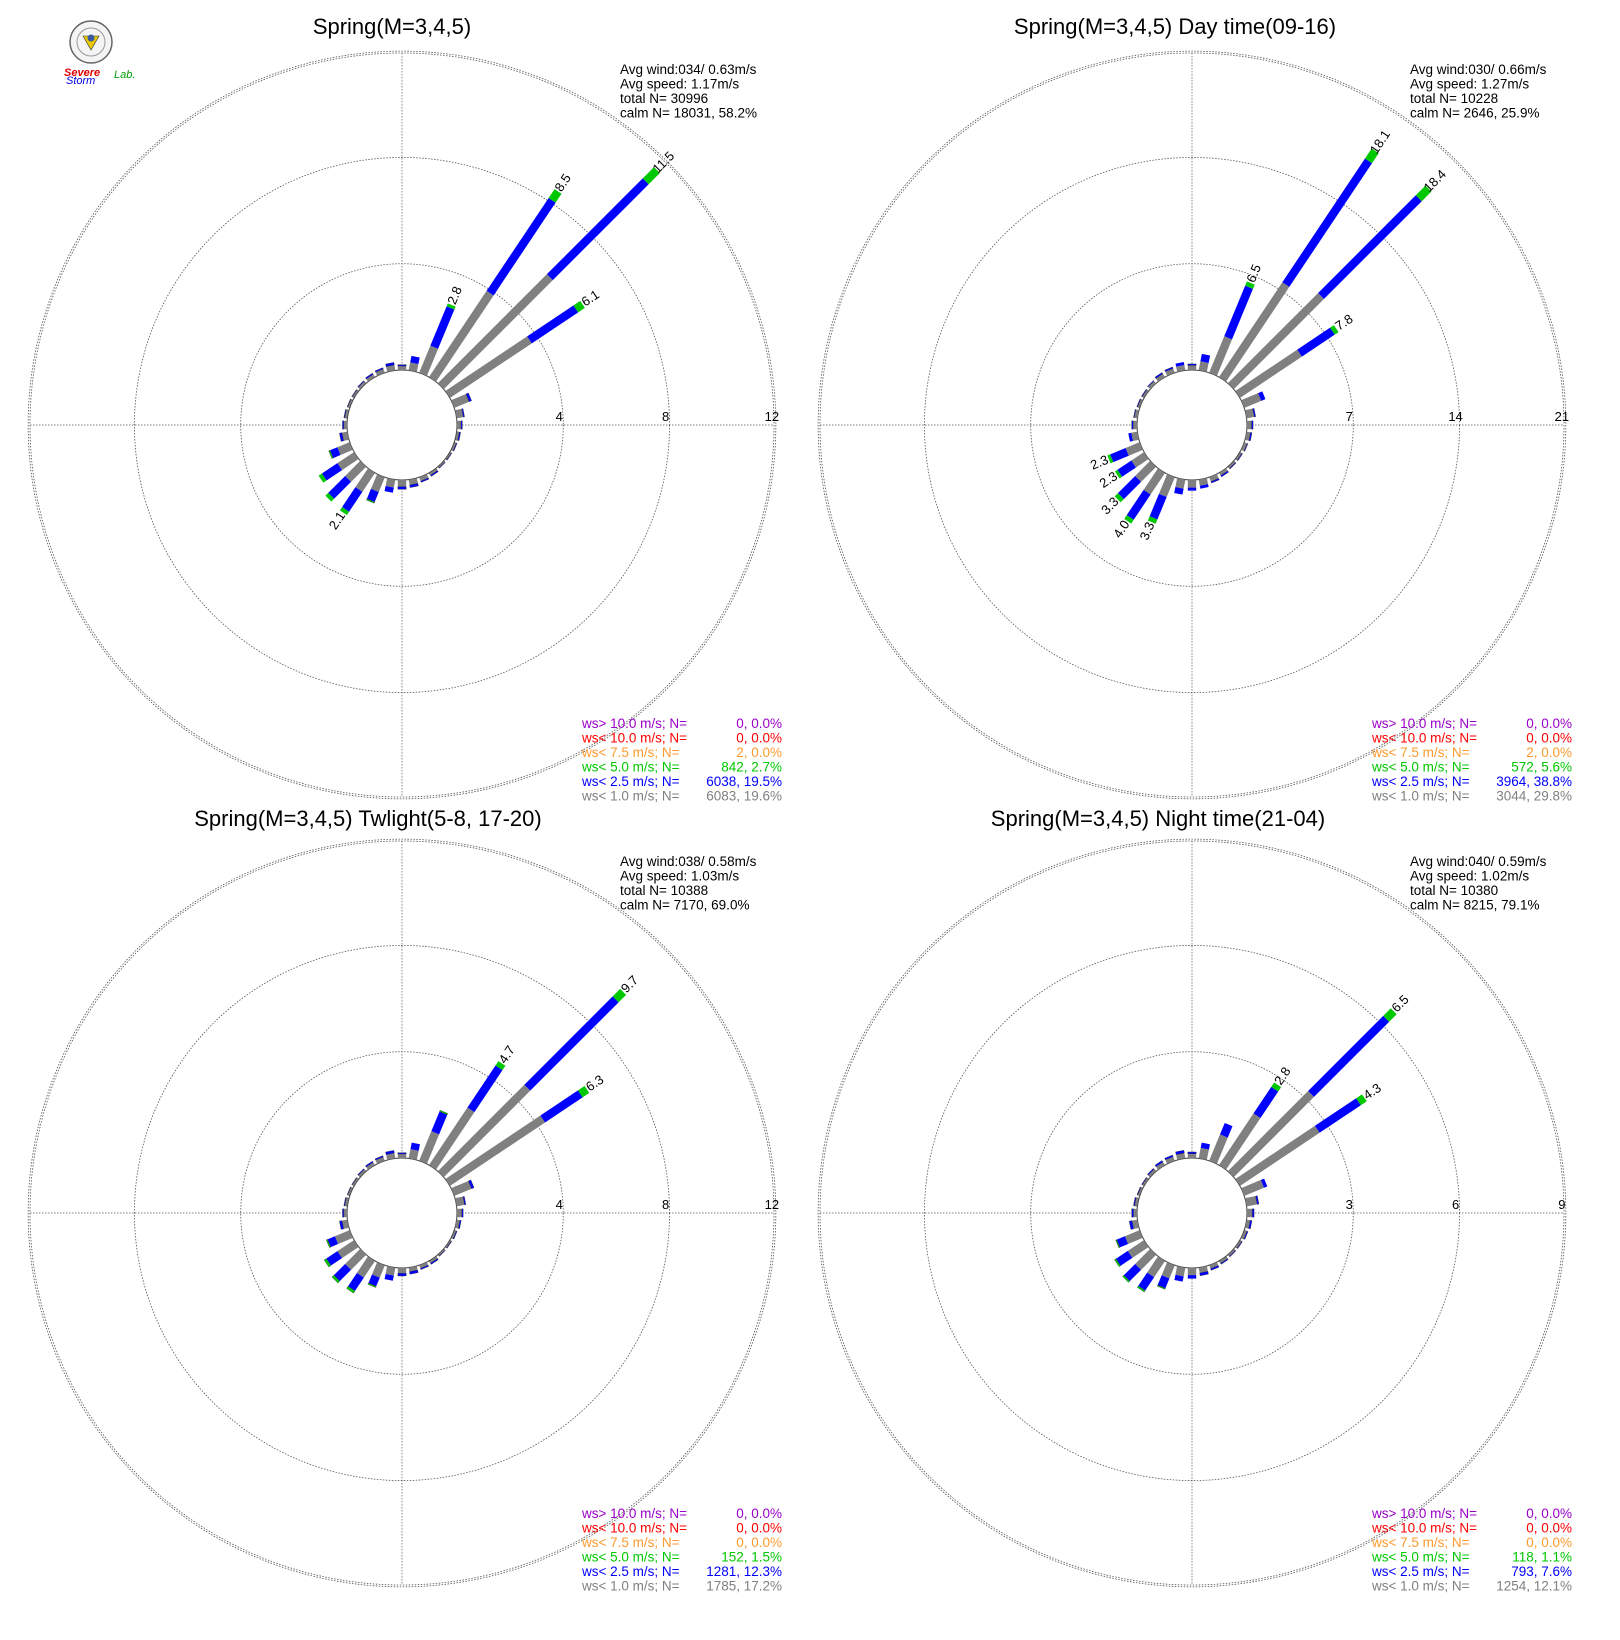 The image size is (1620, 1640). Describe the element at coordinates (1420, 796) in the screenshot. I see `legend-label: ws< 1.0 m/s; N=` at that location.